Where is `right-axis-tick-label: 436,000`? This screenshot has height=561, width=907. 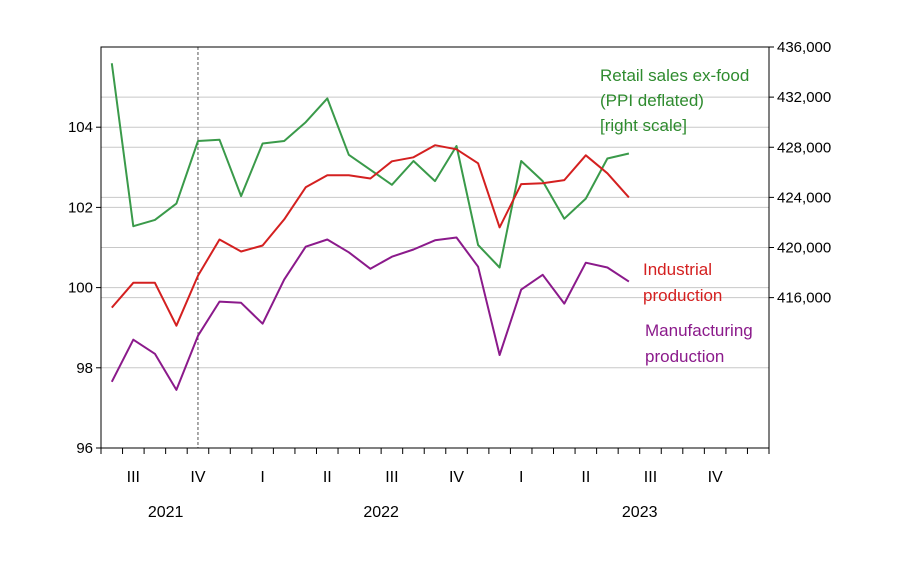 right-axis-tick-label: 436,000 is located at coordinates (804, 47).